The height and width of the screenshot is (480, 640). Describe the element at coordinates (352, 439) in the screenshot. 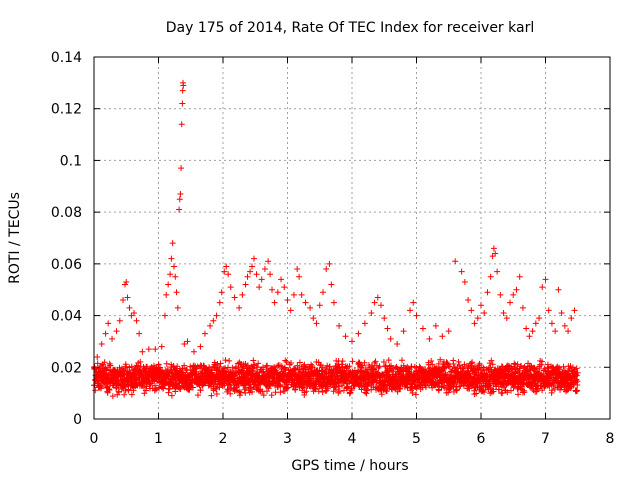

I see `x-tick-label: 4` at that location.